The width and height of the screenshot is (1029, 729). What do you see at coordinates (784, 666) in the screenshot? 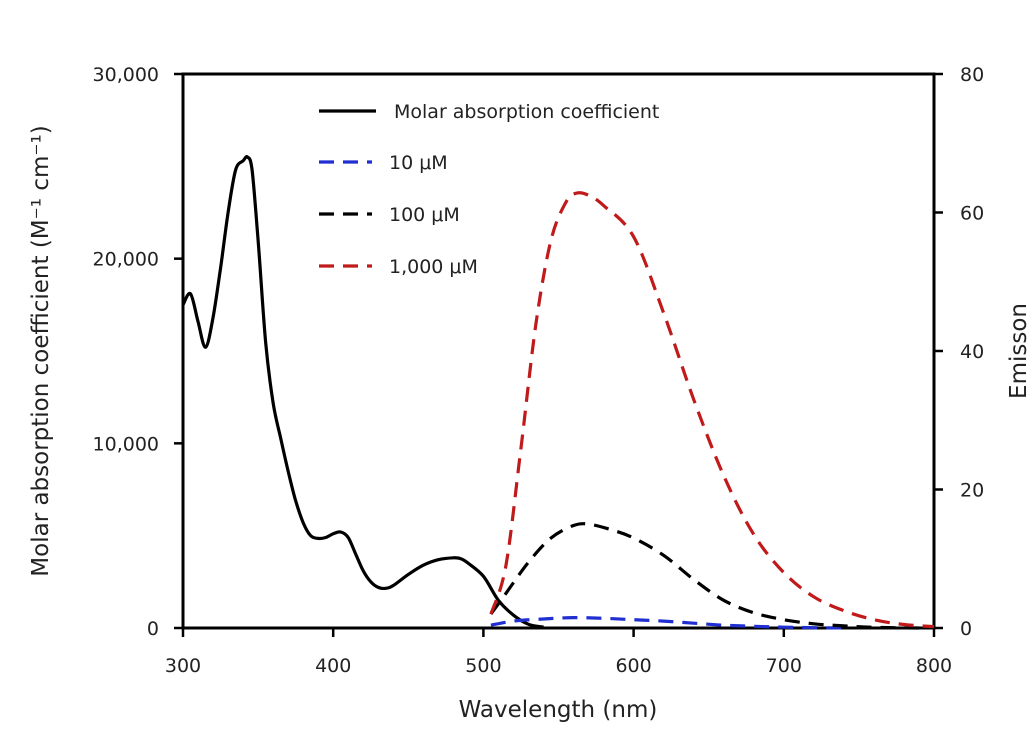
I see `x-tick-label: 700` at bounding box center [784, 666].